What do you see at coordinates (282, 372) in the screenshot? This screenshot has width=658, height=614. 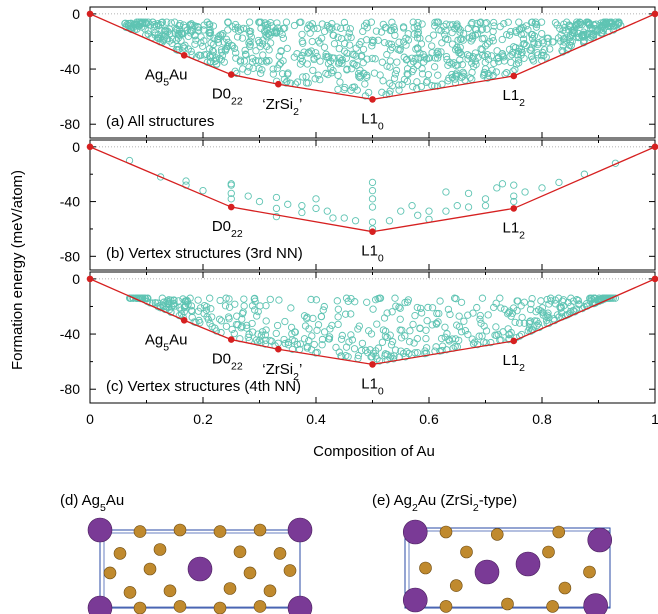 I see `structure-label: ‘ZrSi2’` at bounding box center [282, 372].